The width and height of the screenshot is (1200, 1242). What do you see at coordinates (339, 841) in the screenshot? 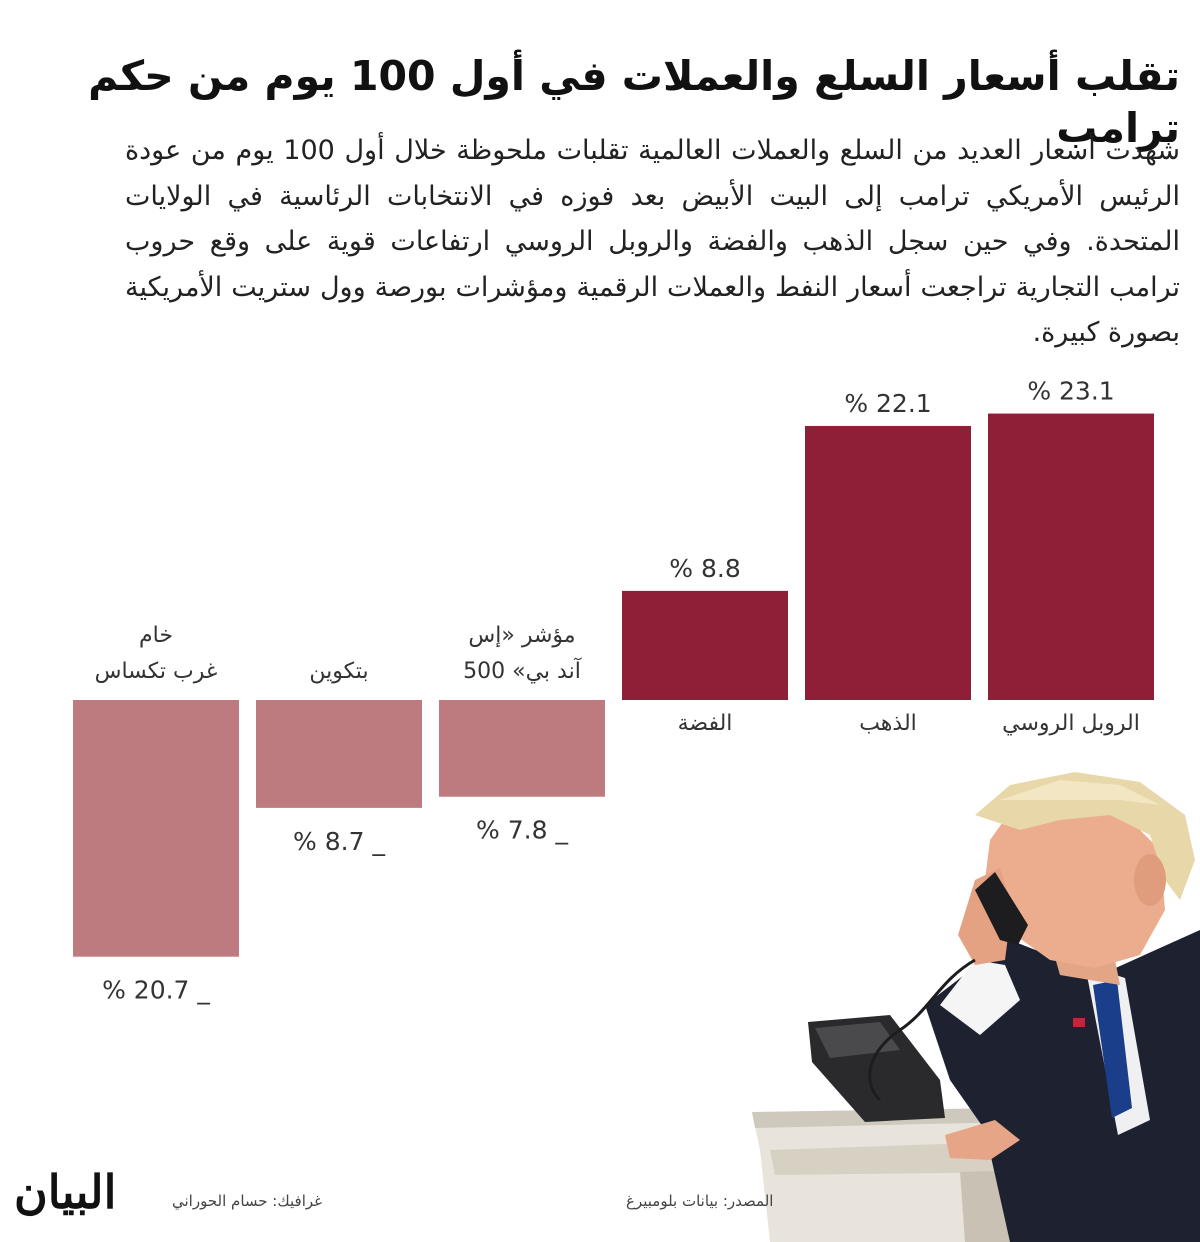
I see `value-label-4: % 8.7 _` at bounding box center [339, 841].